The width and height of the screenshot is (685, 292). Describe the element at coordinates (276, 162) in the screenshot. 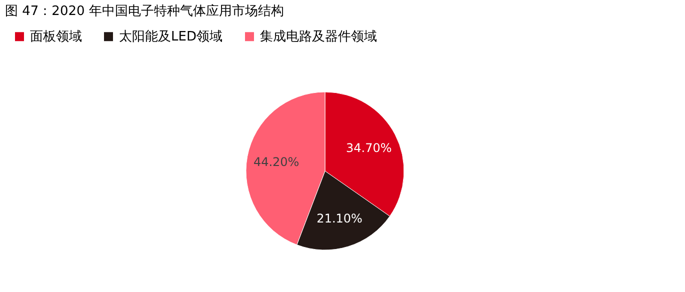

I see `data-label: 44.20%` at that location.